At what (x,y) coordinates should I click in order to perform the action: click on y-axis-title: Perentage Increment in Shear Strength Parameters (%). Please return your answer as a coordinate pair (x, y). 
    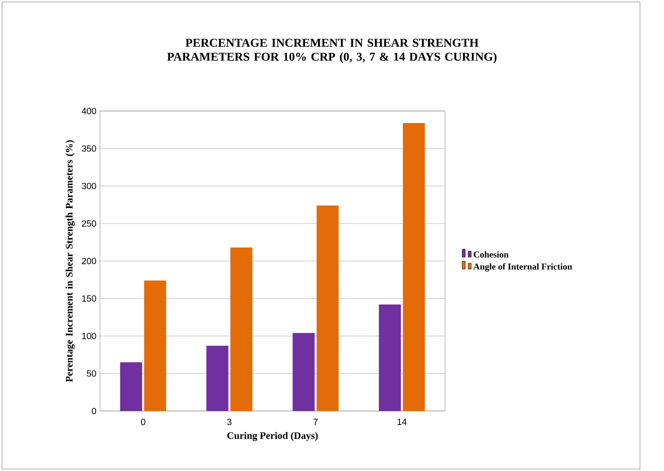
    Looking at the image, I should click on (70, 261).